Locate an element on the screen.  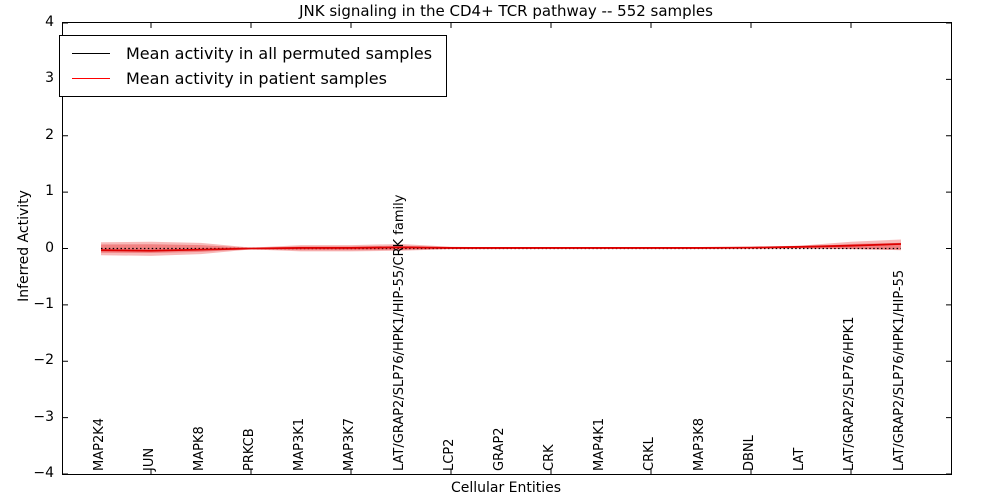
x-category-label: JUN is located at coordinates (149, 459).